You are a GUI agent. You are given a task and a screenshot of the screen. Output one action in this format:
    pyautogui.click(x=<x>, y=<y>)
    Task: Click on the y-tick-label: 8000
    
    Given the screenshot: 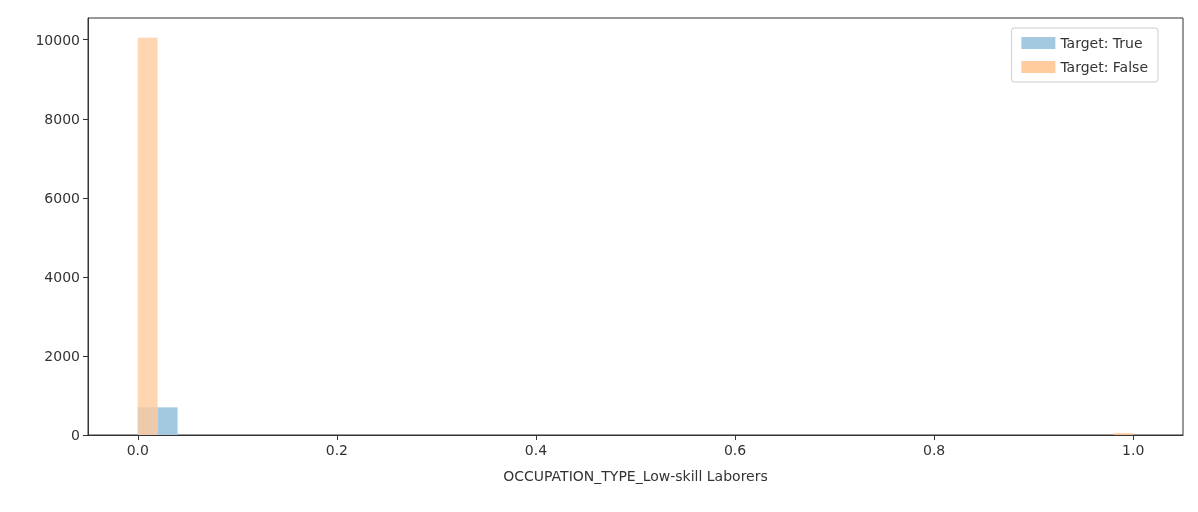 What is the action you would take?
    pyautogui.click(x=62, y=118)
    